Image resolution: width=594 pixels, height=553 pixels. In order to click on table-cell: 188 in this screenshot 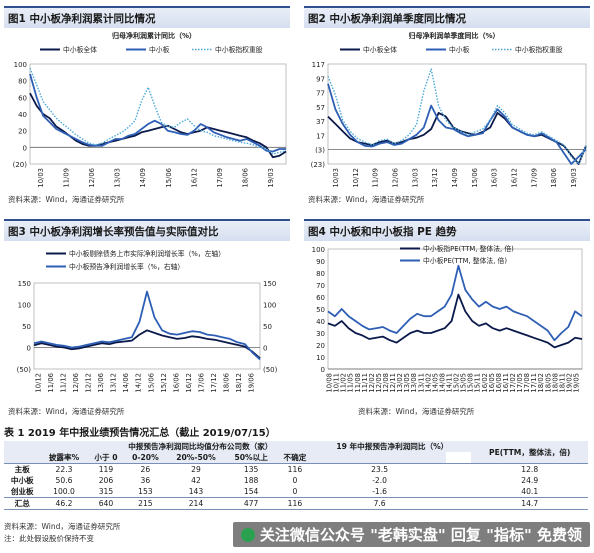, I will do `click(251, 480)`.